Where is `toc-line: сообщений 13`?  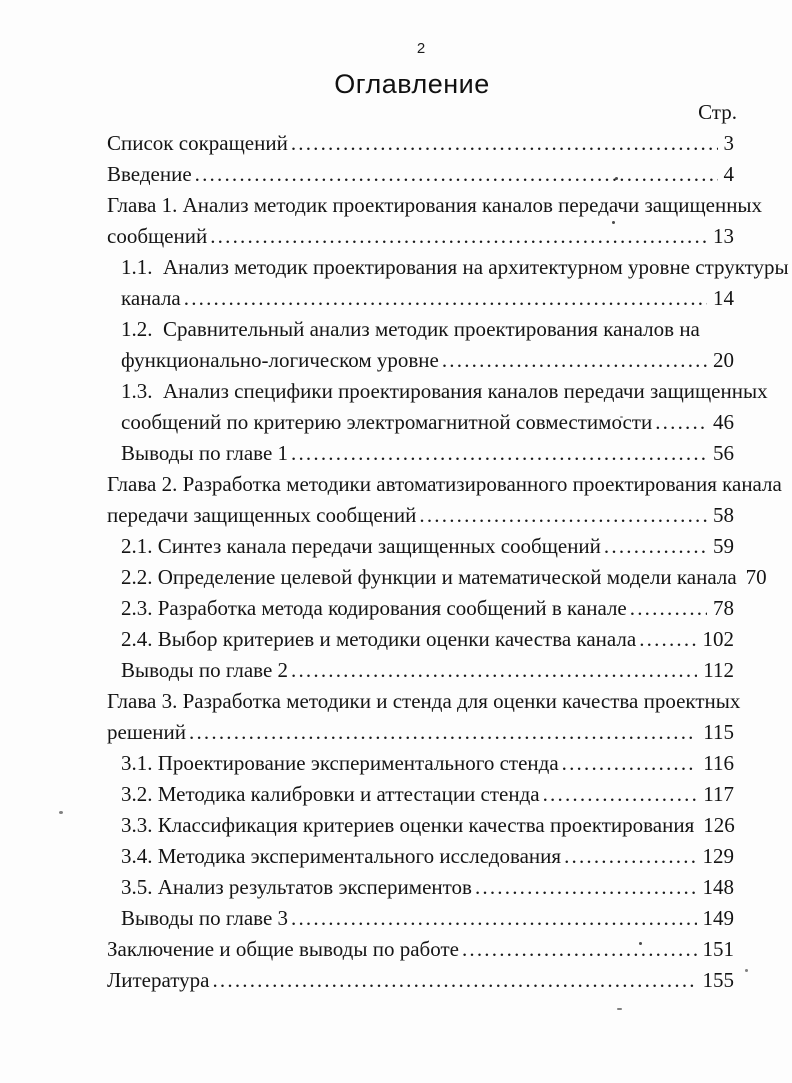 toc-line: сообщений 13 is located at coordinates (420, 236).